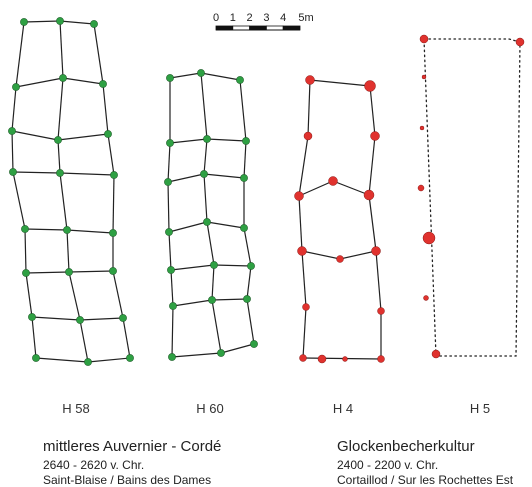 This screenshot has height=487, width=532. I want to click on right-caption-site: Cortaillod / Sur les Rochettes Est, so click(425, 480).